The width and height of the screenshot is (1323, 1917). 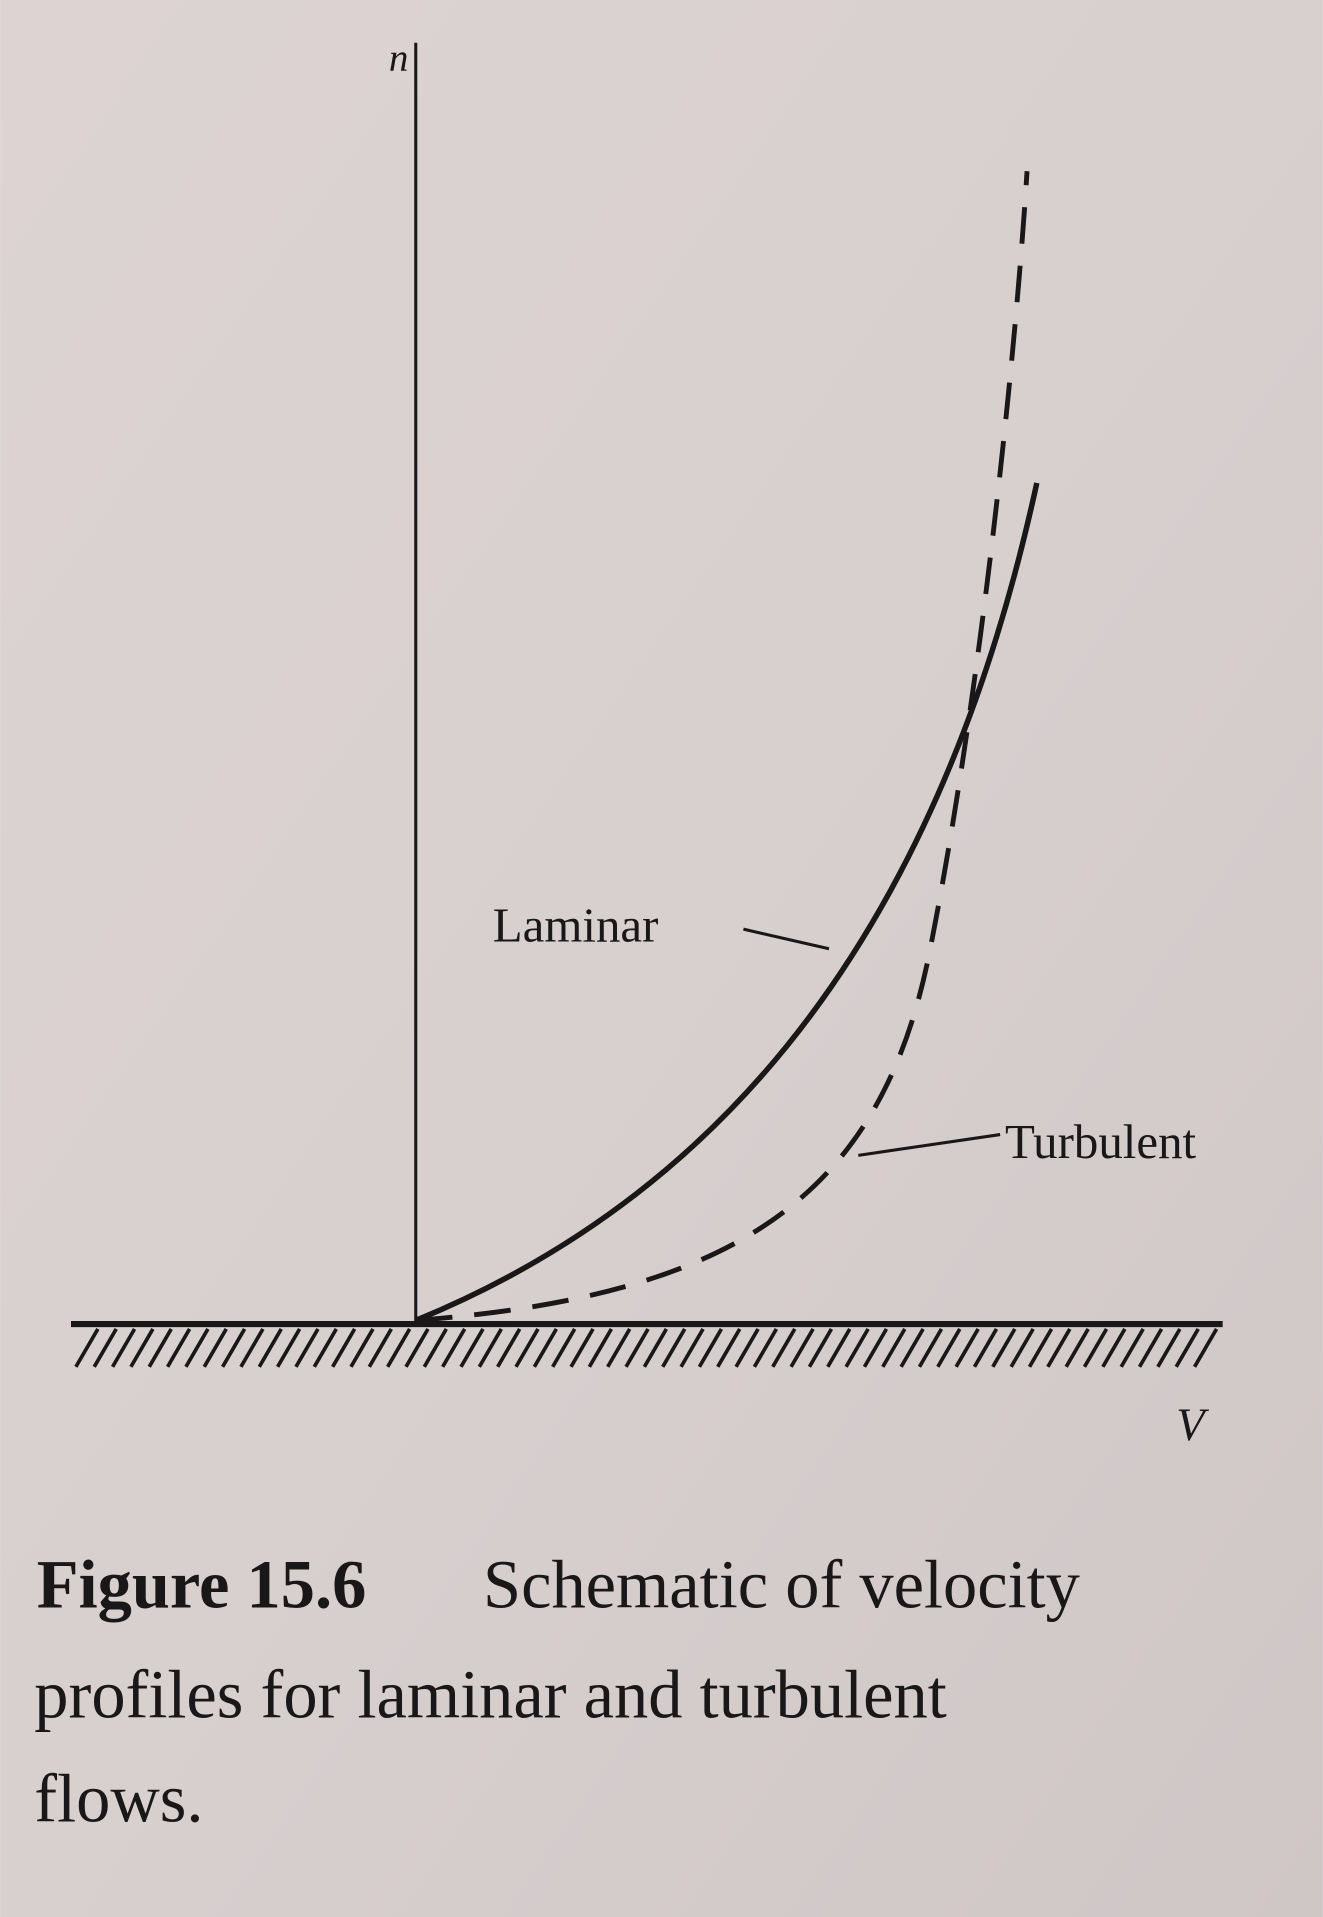 I want to click on axis-label-v: V, so click(x=1192, y=1425).